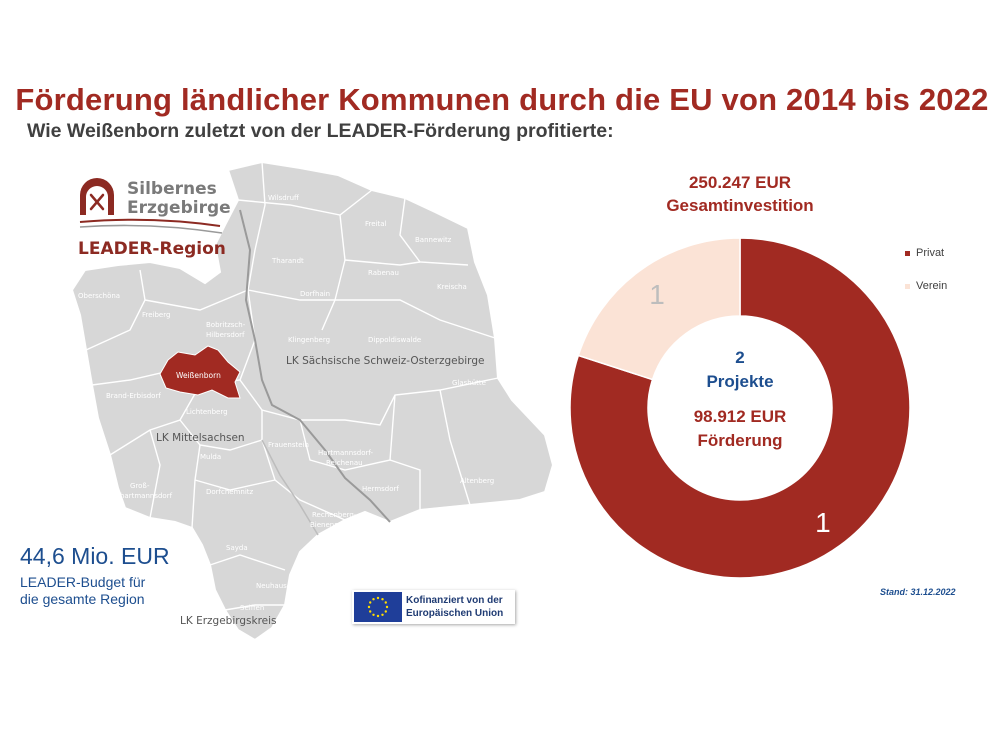 The height and width of the screenshot is (741, 1004). What do you see at coordinates (210, 457) in the screenshot?
I see `map-label-mulda: Mulda` at bounding box center [210, 457].